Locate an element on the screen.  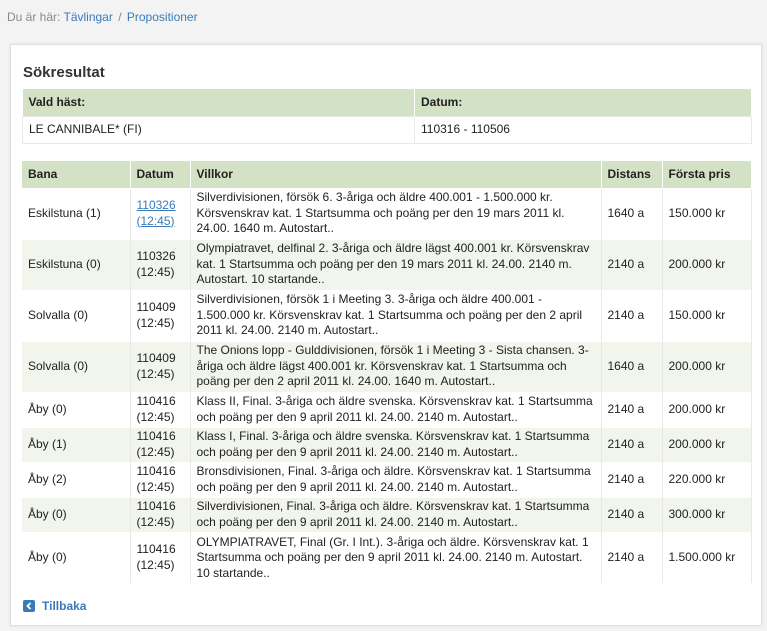
selected-date-range: 110316 - 110506 is located at coordinates (583, 129).